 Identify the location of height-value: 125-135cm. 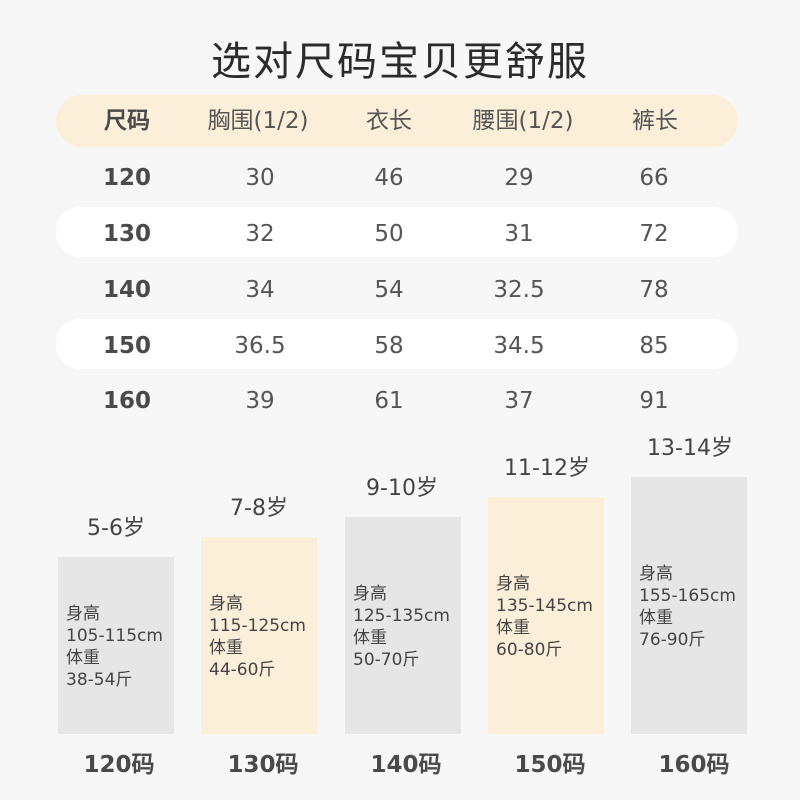
(401, 616).